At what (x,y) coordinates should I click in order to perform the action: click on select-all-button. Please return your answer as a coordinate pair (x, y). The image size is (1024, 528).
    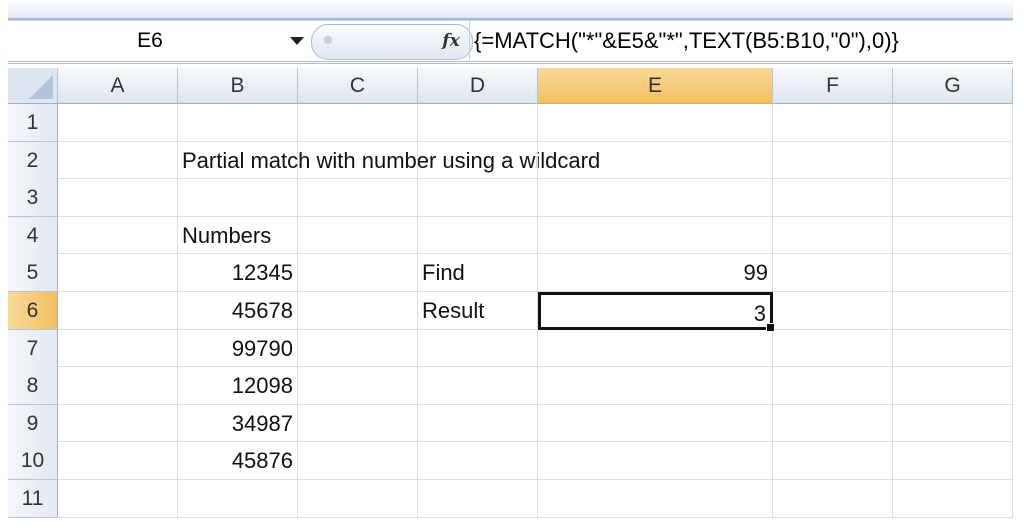
    Looking at the image, I should click on (33, 86).